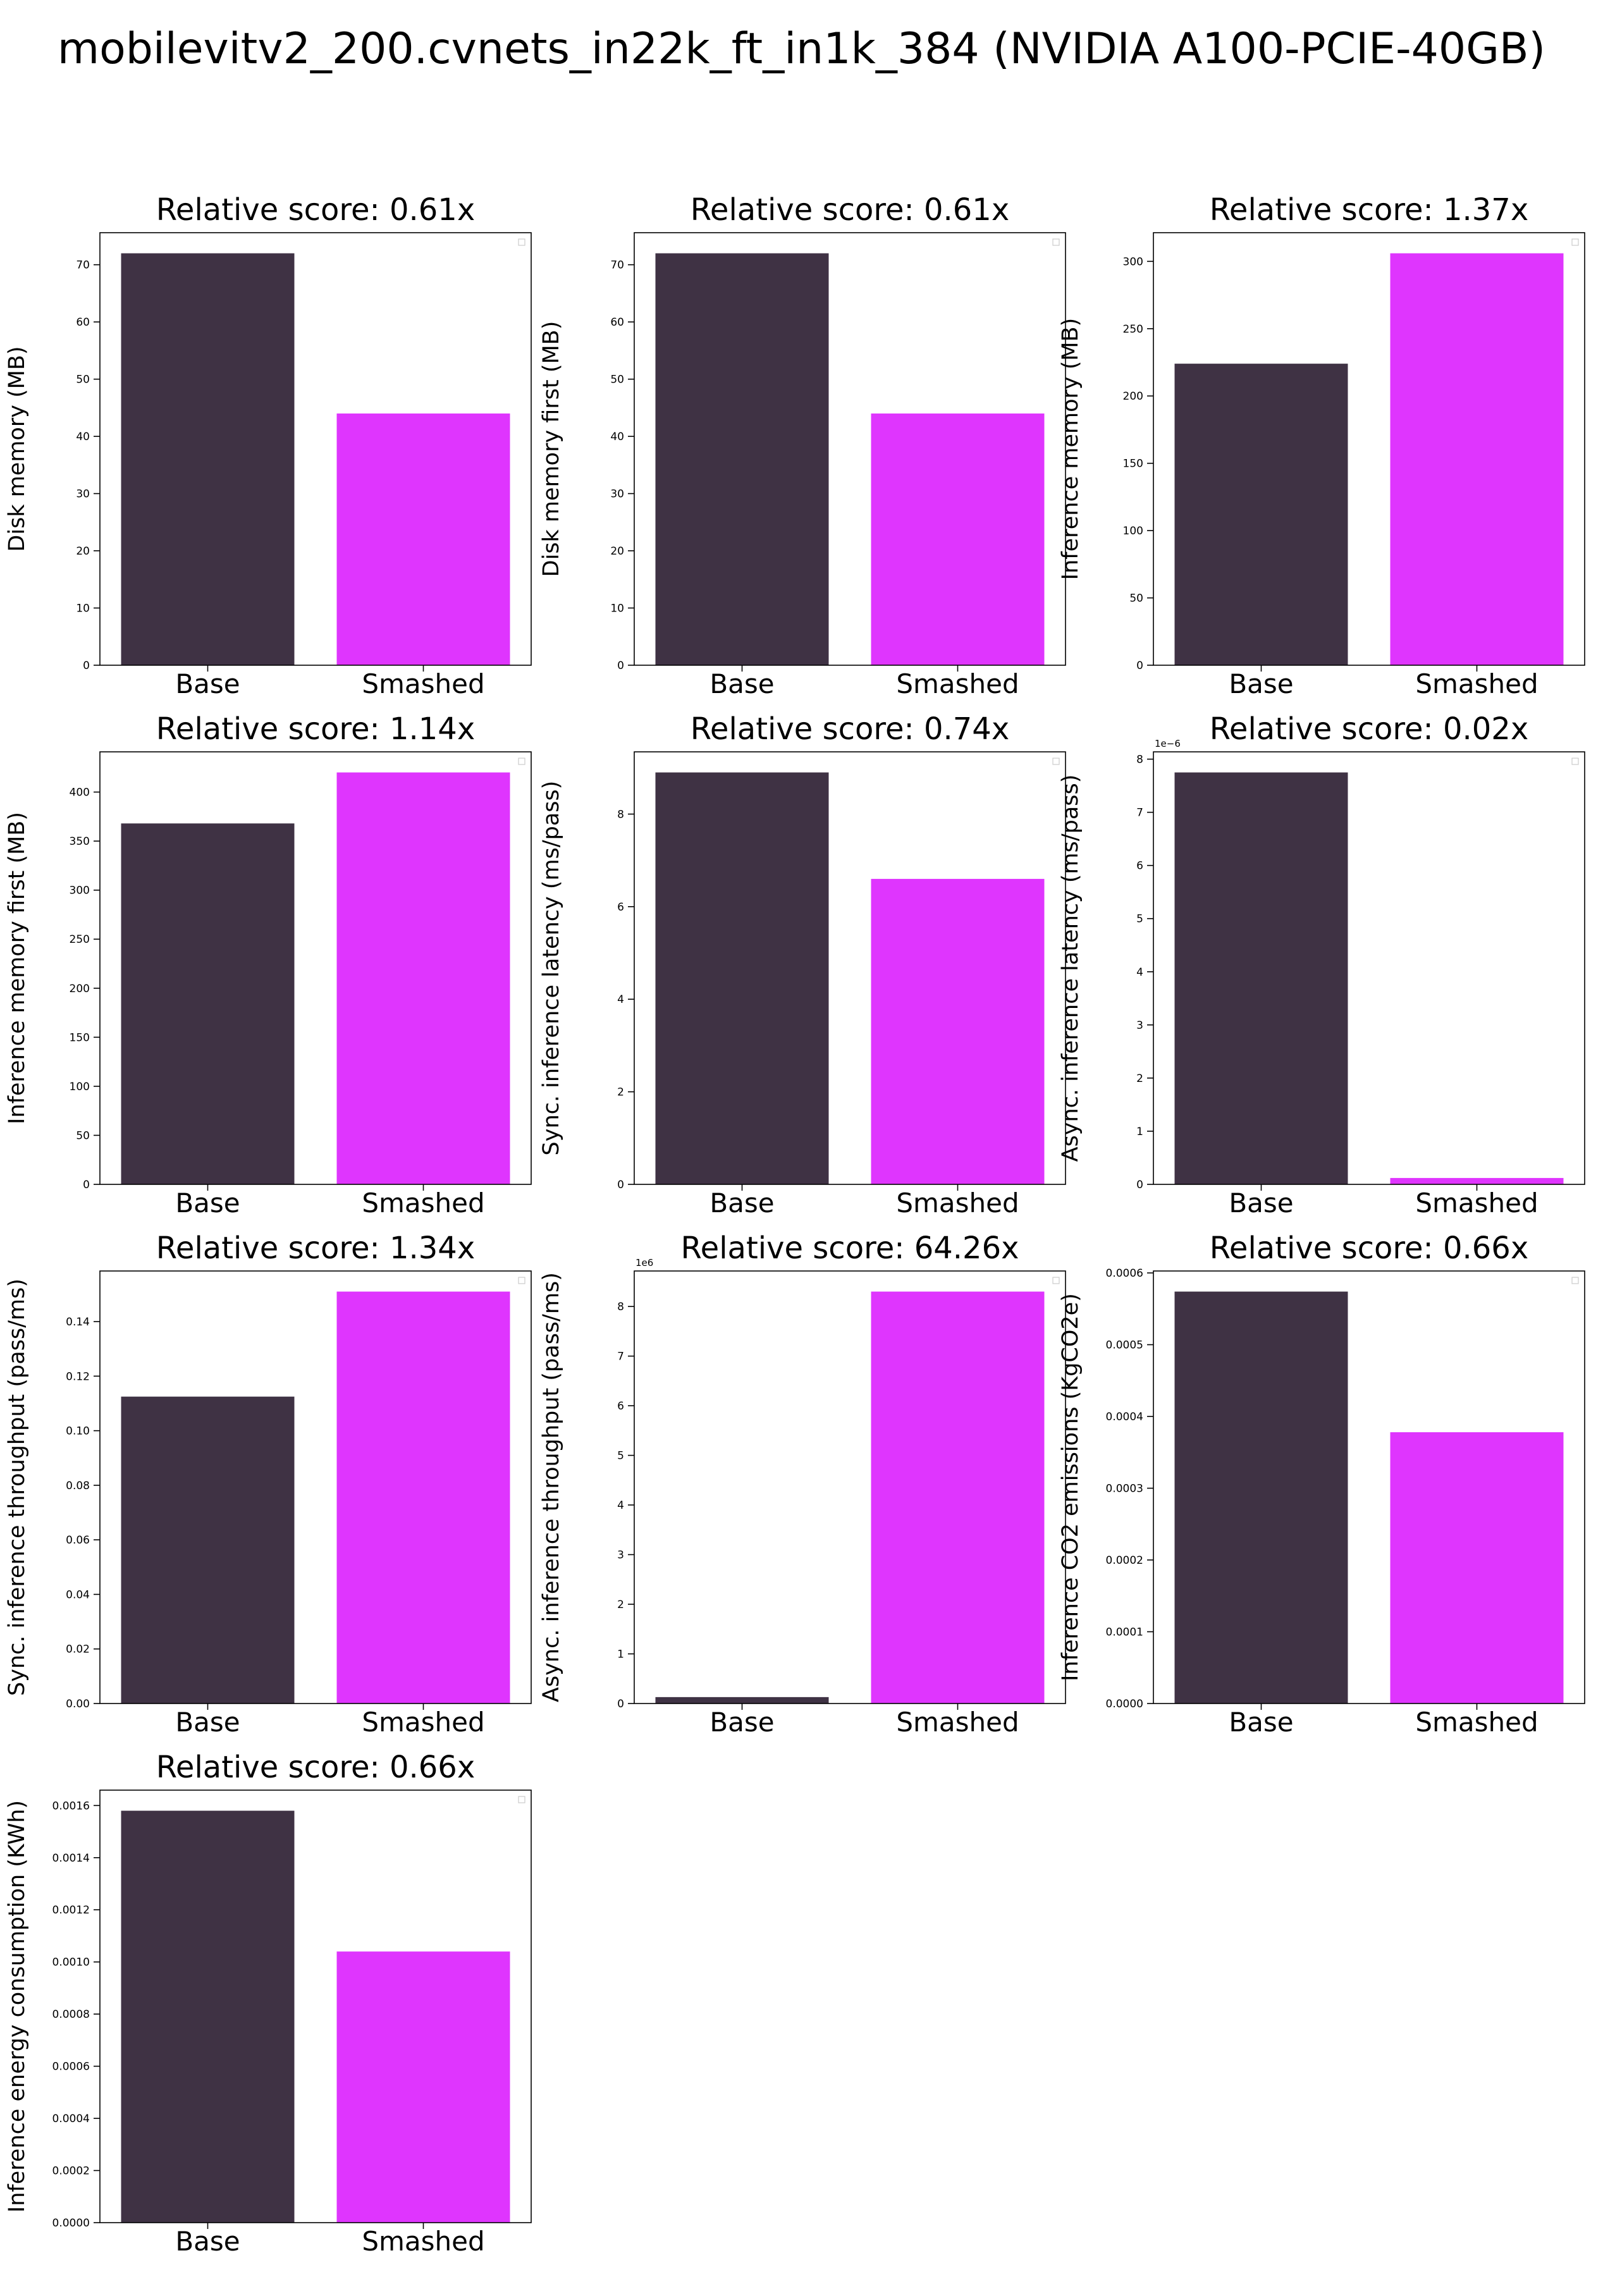 The width and height of the screenshot is (1603, 2296). I want to click on y-tick-label: 0.0003, so click(1124, 1489).